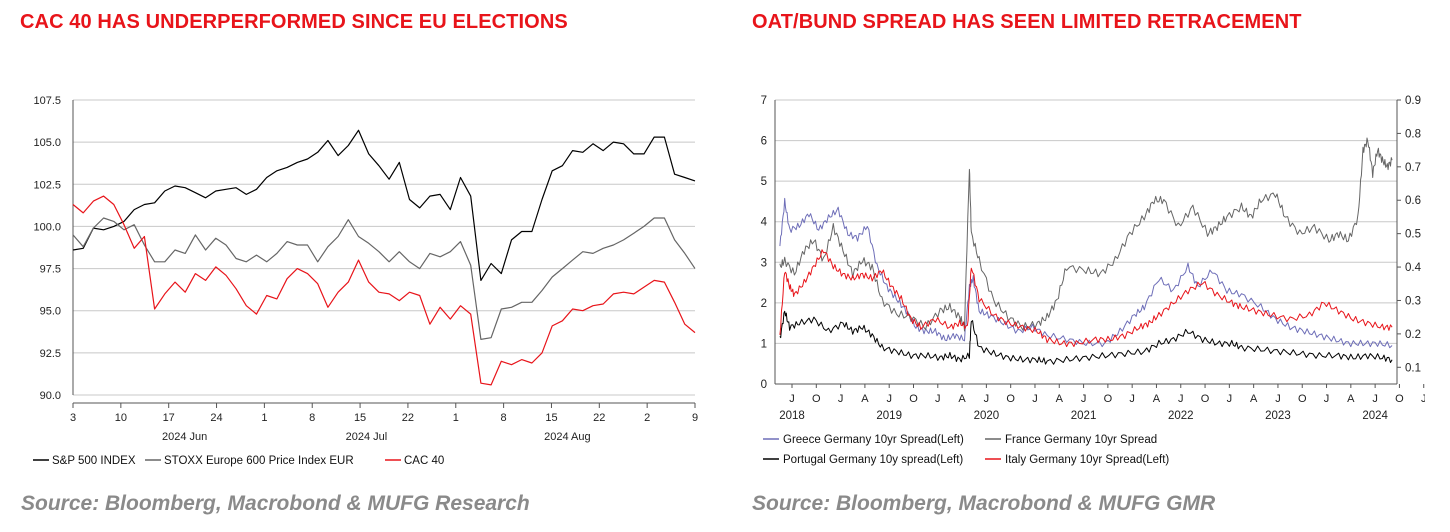  I want to click on y-right-tick-label: 0.3, so click(1413, 301).